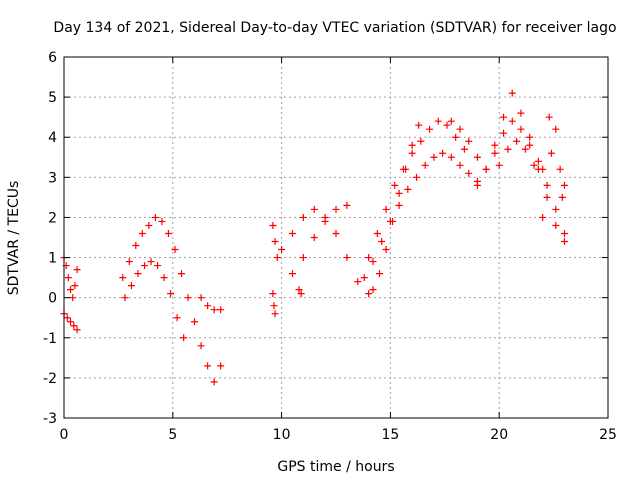 The image size is (640, 480). I want to click on x-tick-label: 10, so click(282, 435).